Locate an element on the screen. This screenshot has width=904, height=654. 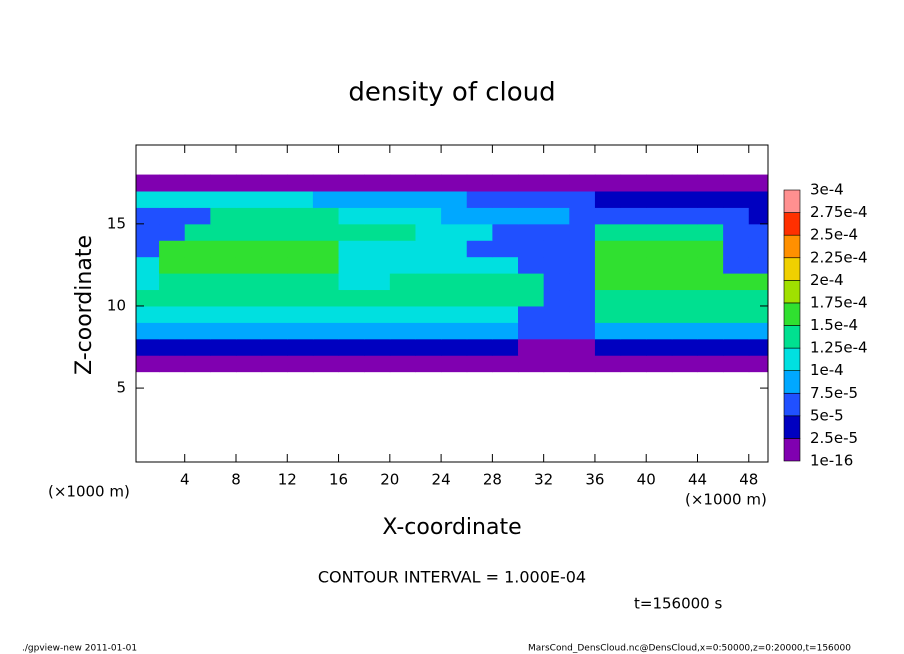
colorbar-label: 1.25e-4 is located at coordinates (839, 348).